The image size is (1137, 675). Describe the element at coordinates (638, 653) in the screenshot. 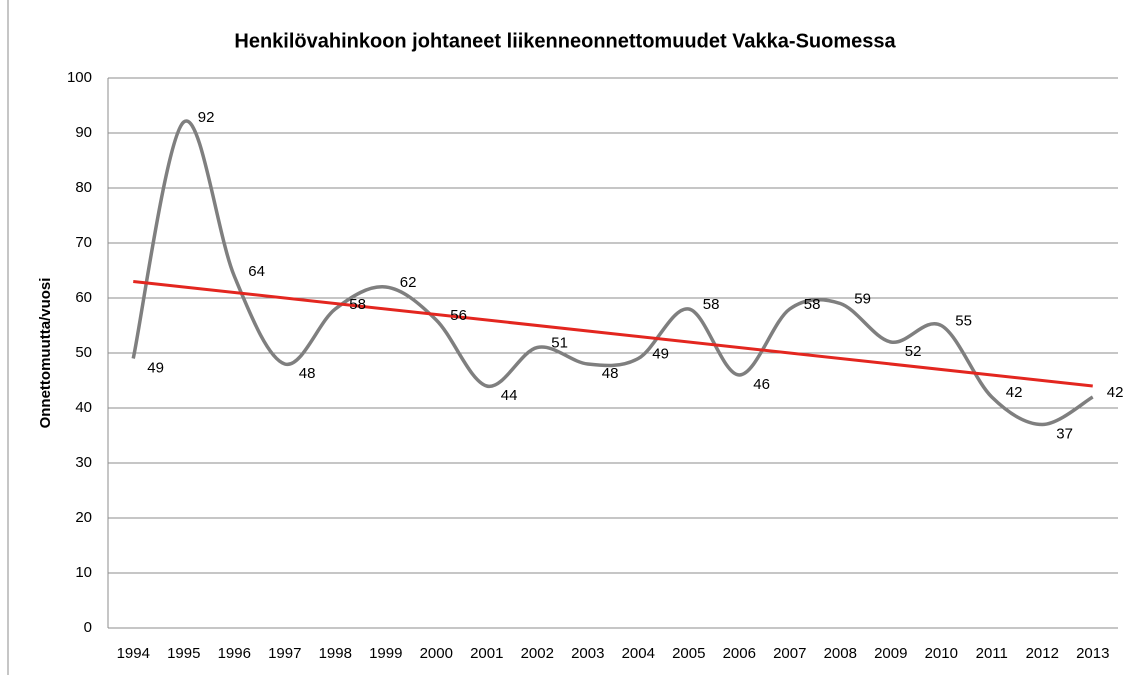

I see `x-tick-label: 2004` at that location.